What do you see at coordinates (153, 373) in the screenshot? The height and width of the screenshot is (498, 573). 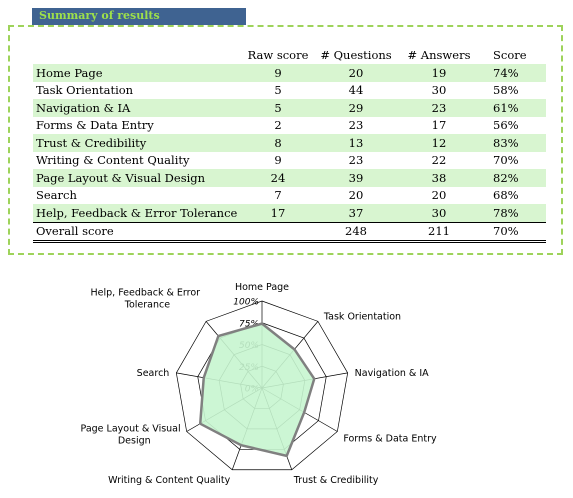 I see `radar-category-label: Search` at bounding box center [153, 373].